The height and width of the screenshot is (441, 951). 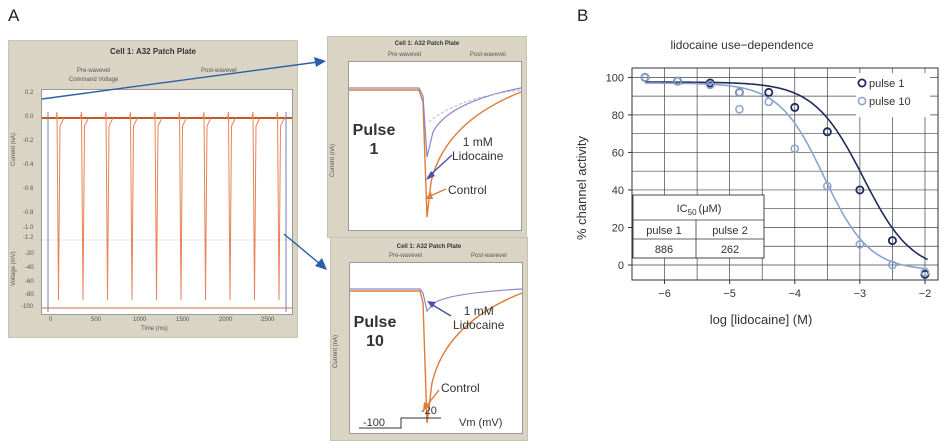 I want to click on fit-curve-pulse10, so click(x=786, y=176).